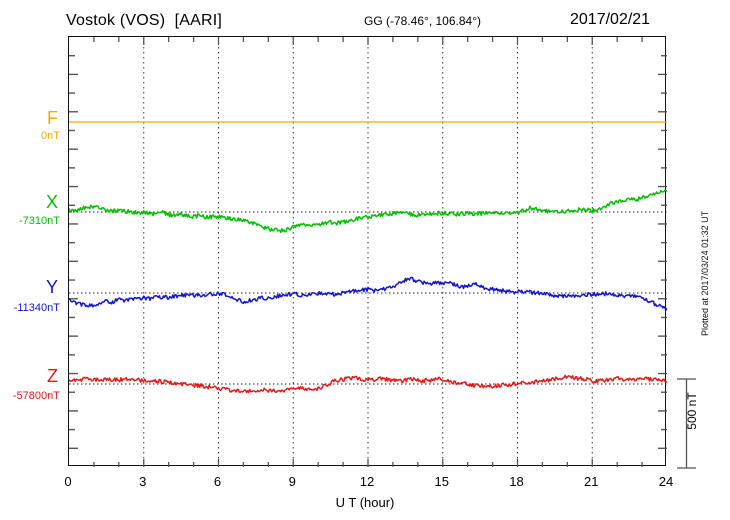 Image resolution: width=730 pixels, height=520 pixels. Describe the element at coordinates (666, 481) in the screenshot. I see `x-tick-label-24: 24` at that location.